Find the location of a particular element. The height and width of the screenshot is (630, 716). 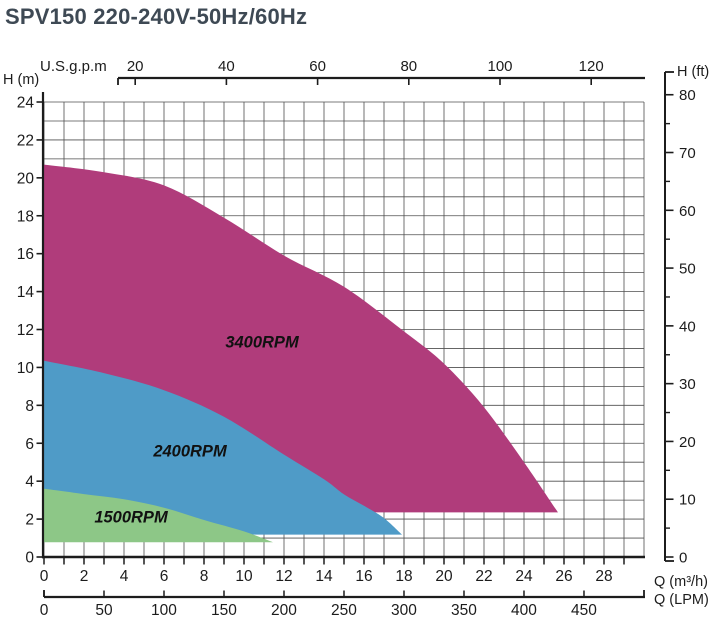

left-axis-tick-label: 8 is located at coordinates (29, 406).